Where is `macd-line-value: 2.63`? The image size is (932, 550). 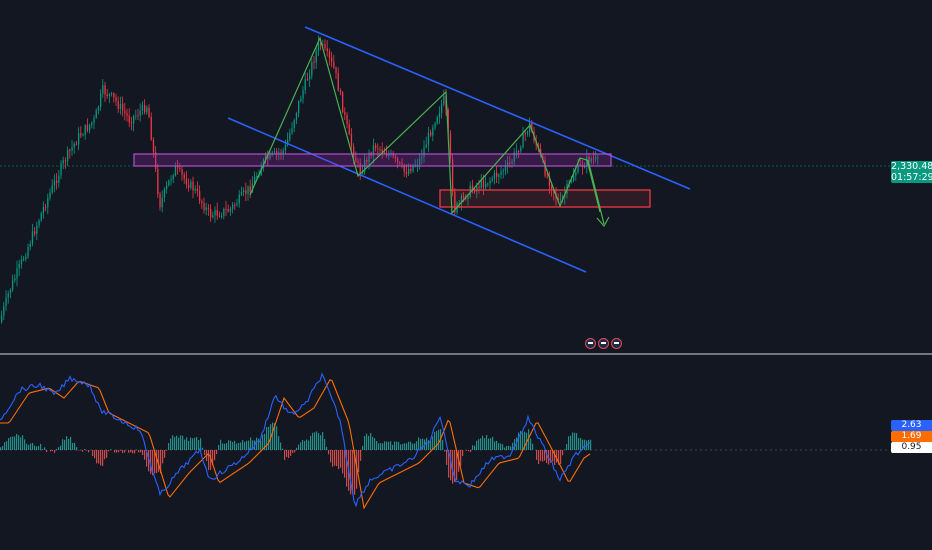 macd-line-value: 2.63 is located at coordinates (911, 425).